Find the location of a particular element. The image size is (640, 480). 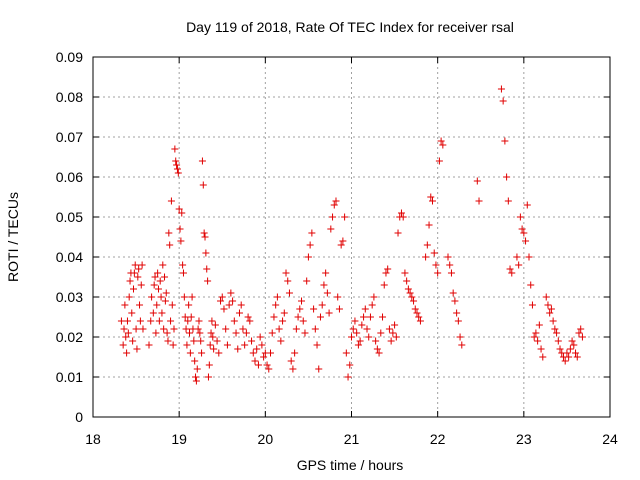

x-tick-label: 24 is located at coordinates (610, 439).